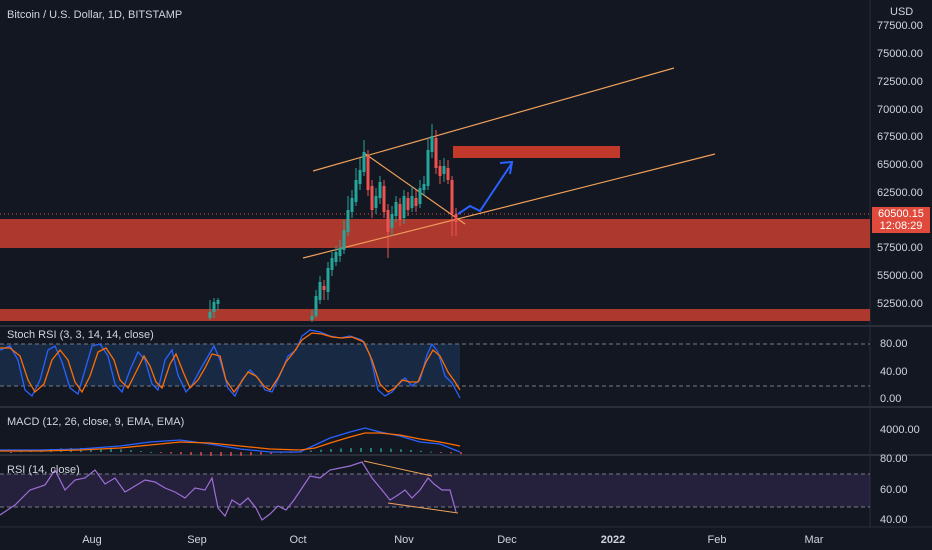 Image resolution: width=932 pixels, height=550 pixels. What do you see at coordinates (891, 399) in the screenshot?
I see `stoch-tick: 0.00` at bounding box center [891, 399].